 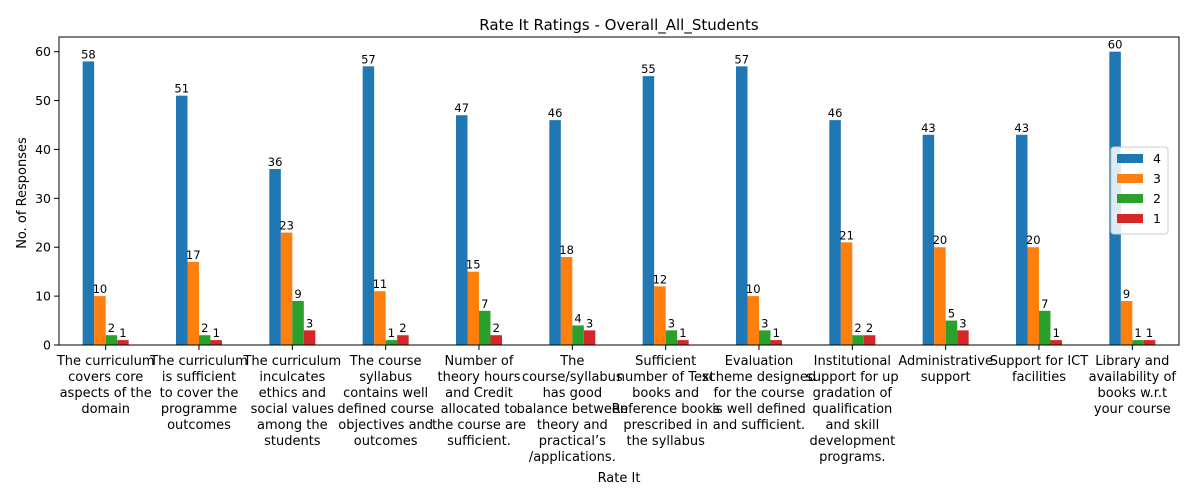 I want to click on x-category-label-line: has good, so click(x=573, y=393).